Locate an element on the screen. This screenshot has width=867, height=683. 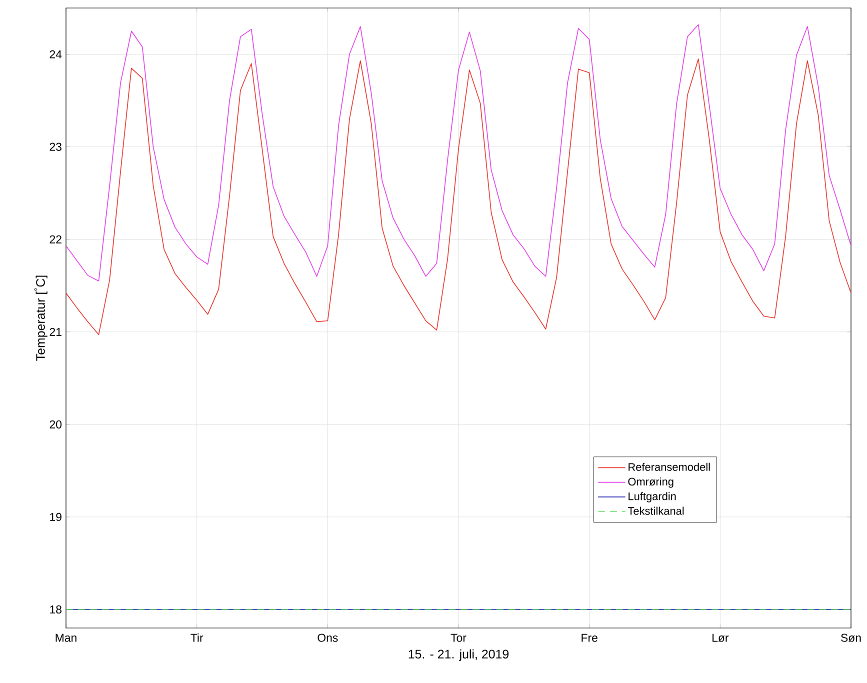
y-tick-label: 19 is located at coordinates (56, 517).